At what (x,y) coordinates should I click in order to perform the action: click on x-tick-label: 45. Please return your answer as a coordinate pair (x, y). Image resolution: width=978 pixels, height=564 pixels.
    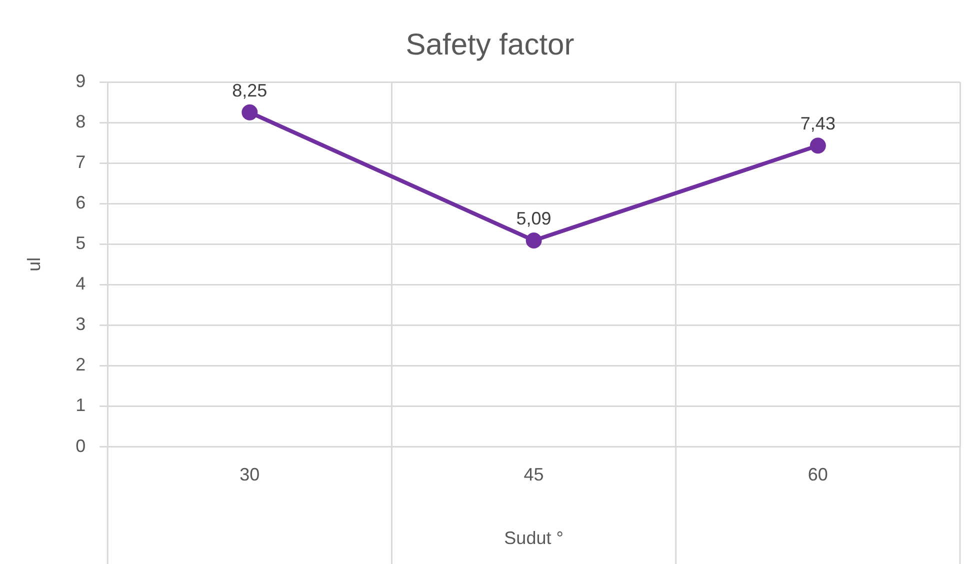
    Looking at the image, I should click on (534, 474).